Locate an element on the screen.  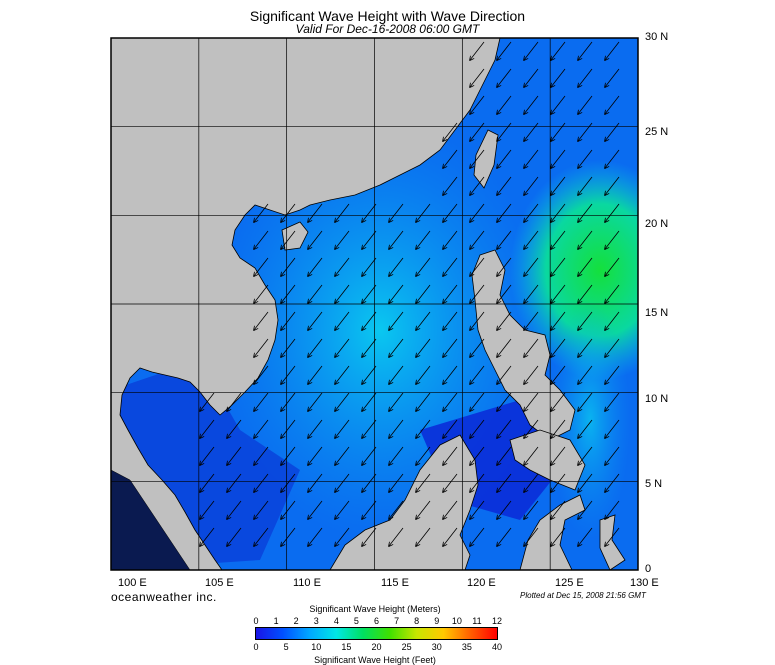
colorbar-meters-tick: 12 is located at coordinates (497, 621).